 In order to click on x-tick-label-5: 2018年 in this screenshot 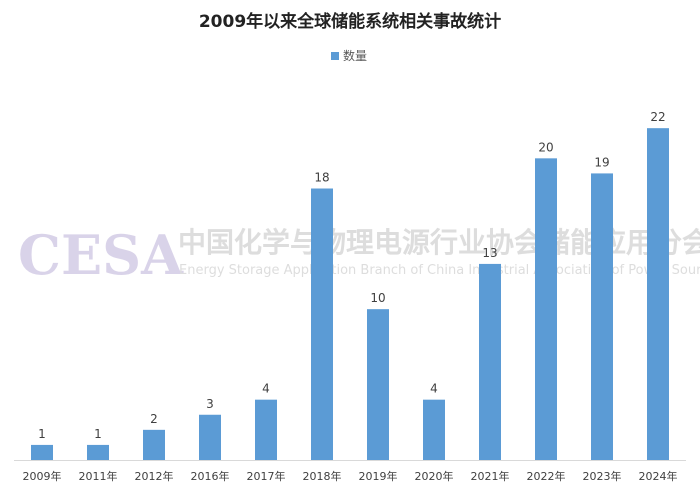, I will do `click(322, 476)`.